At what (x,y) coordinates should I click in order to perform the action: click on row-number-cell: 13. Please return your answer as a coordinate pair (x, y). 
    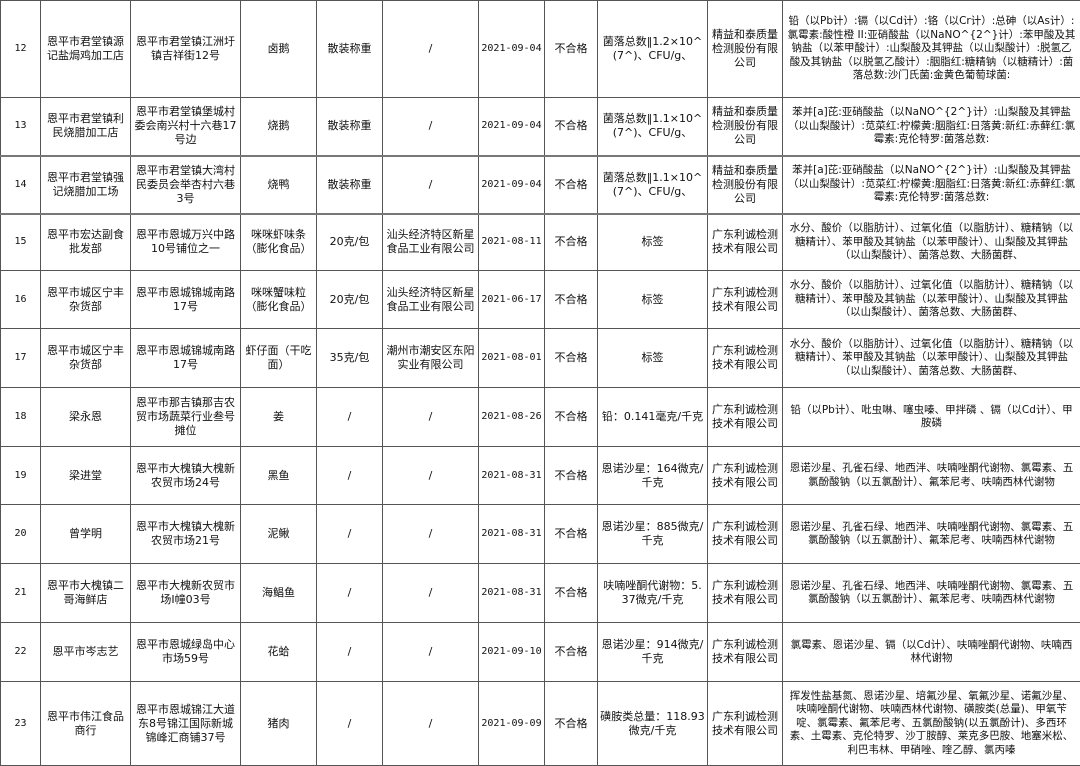
    Looking at the image, I should click on (21, 127).